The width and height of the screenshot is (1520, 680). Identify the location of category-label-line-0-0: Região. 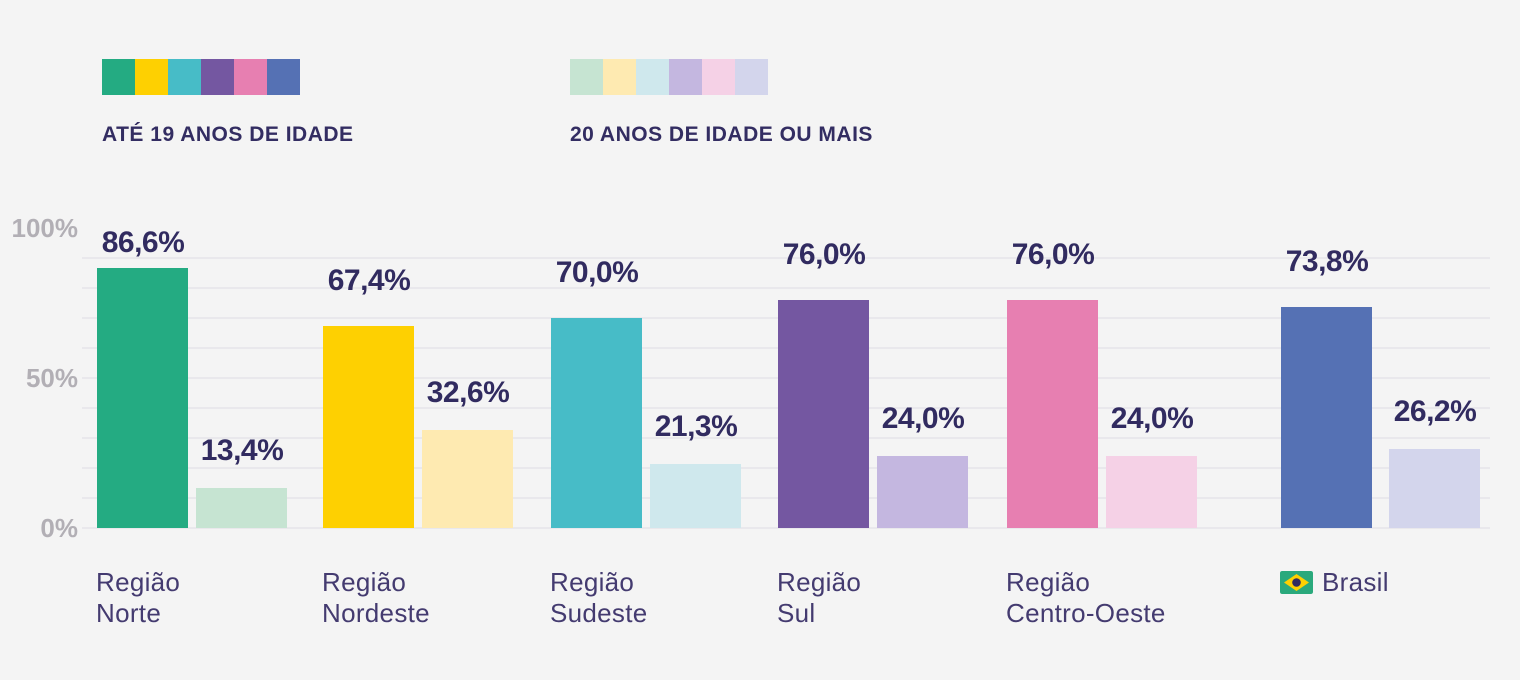
(138, 582).